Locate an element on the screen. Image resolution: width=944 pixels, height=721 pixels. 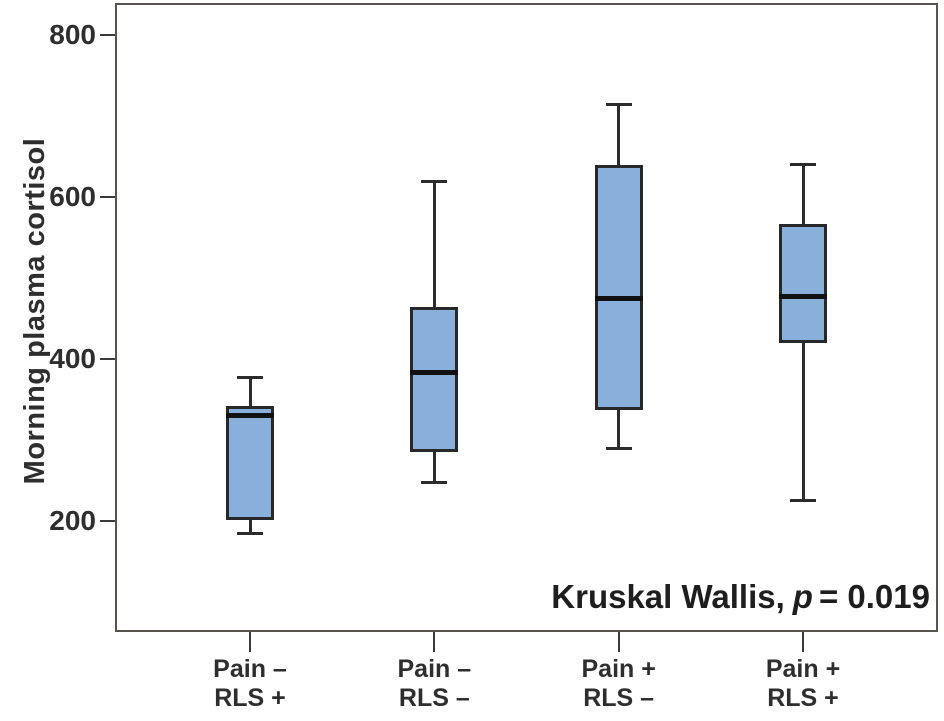
annotation-value: = 0.019 is located at coordinates (874, 596).